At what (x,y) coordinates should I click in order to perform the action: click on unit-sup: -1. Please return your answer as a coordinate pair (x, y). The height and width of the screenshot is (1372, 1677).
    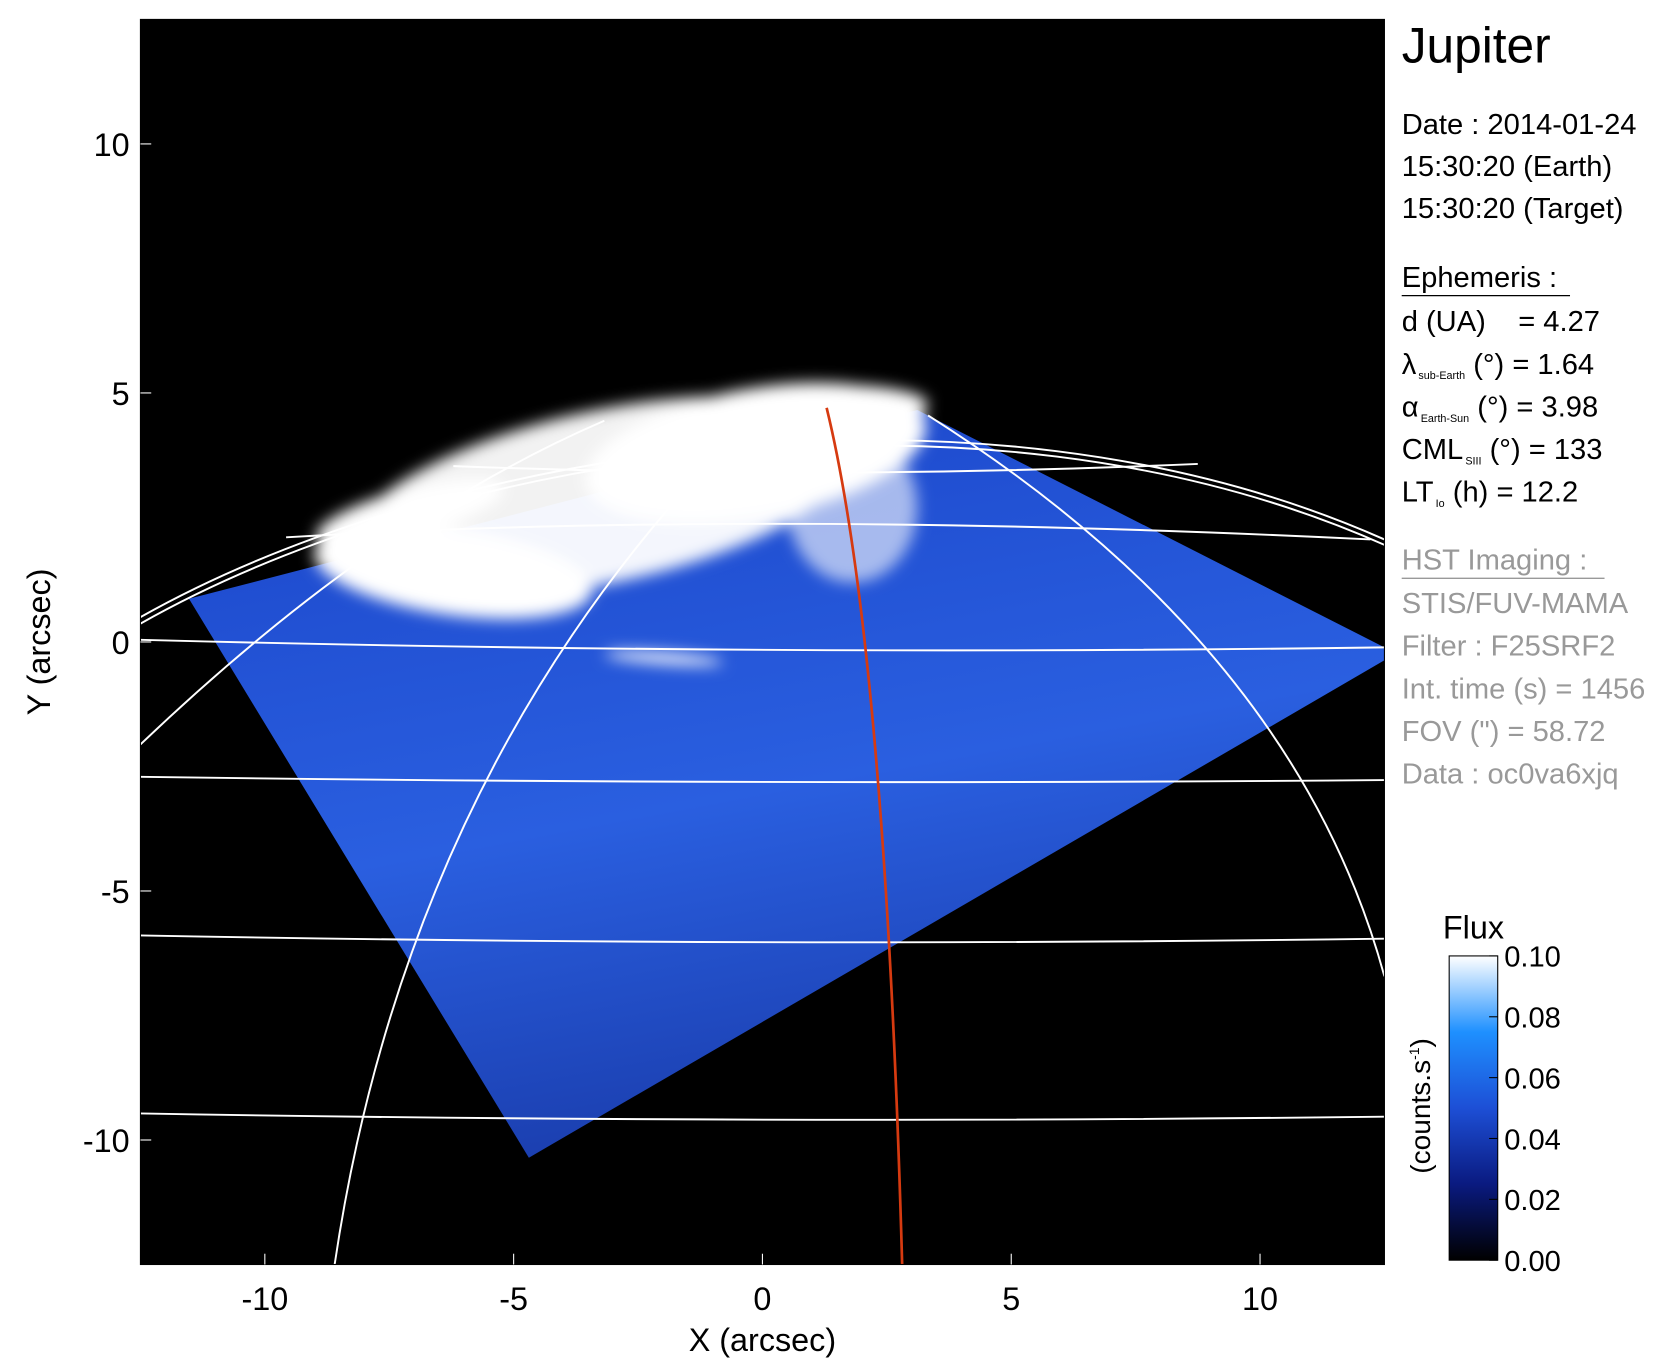
    Looking at the image, I should click on (1414, 1053).